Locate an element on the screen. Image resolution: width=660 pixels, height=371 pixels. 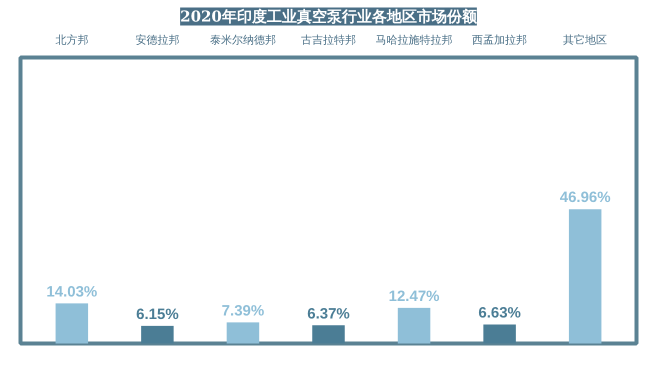
data-label: 6.37% is located at coordinates (328, 313).